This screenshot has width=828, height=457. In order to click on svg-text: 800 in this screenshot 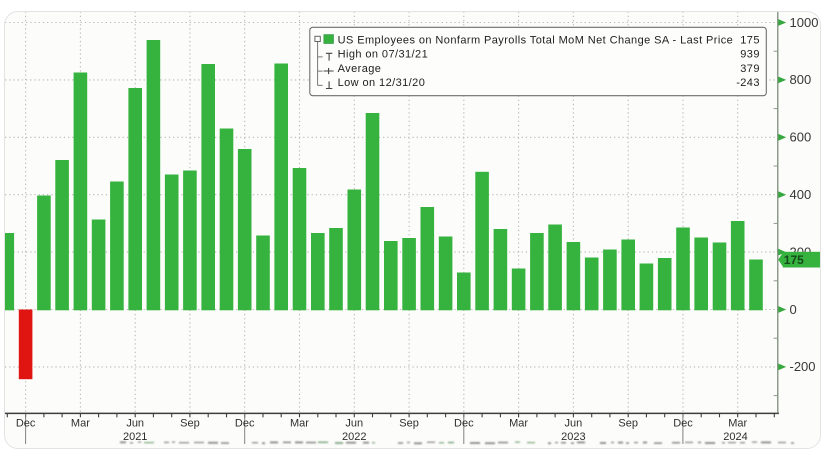, I will do `click(800, 79)`.